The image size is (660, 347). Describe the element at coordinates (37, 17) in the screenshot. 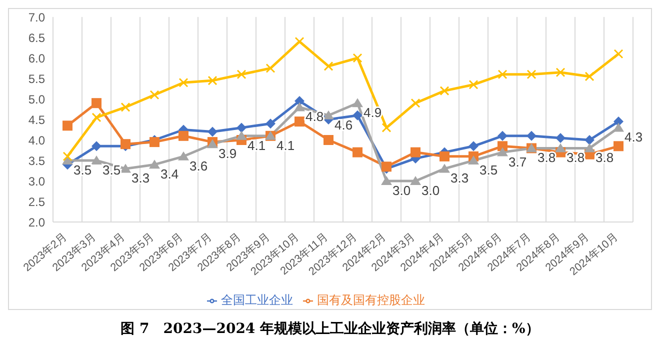

I see `y-tick-label: 7.0` at that location.